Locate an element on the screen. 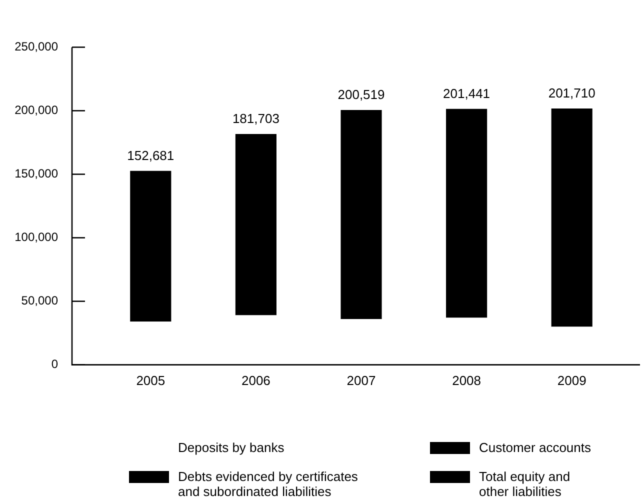 This screenshot has width=642, height=500. y-tick-label: 150,000 is located at coordinates (36, 173).